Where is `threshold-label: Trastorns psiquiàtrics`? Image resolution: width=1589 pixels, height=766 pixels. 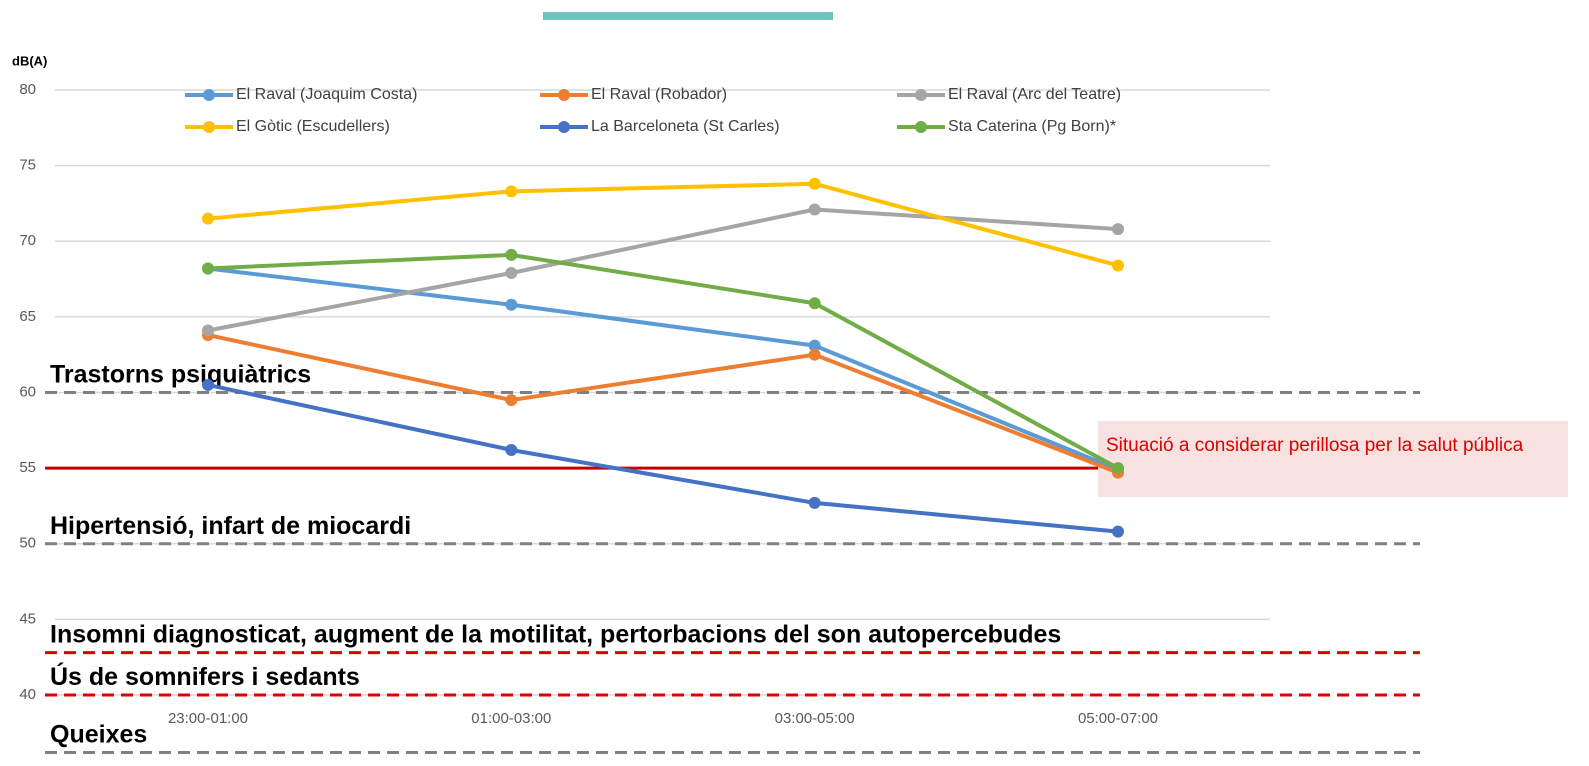
threshold-label: Trastorns psiquiàtrics is located at coordinates (180, 375).